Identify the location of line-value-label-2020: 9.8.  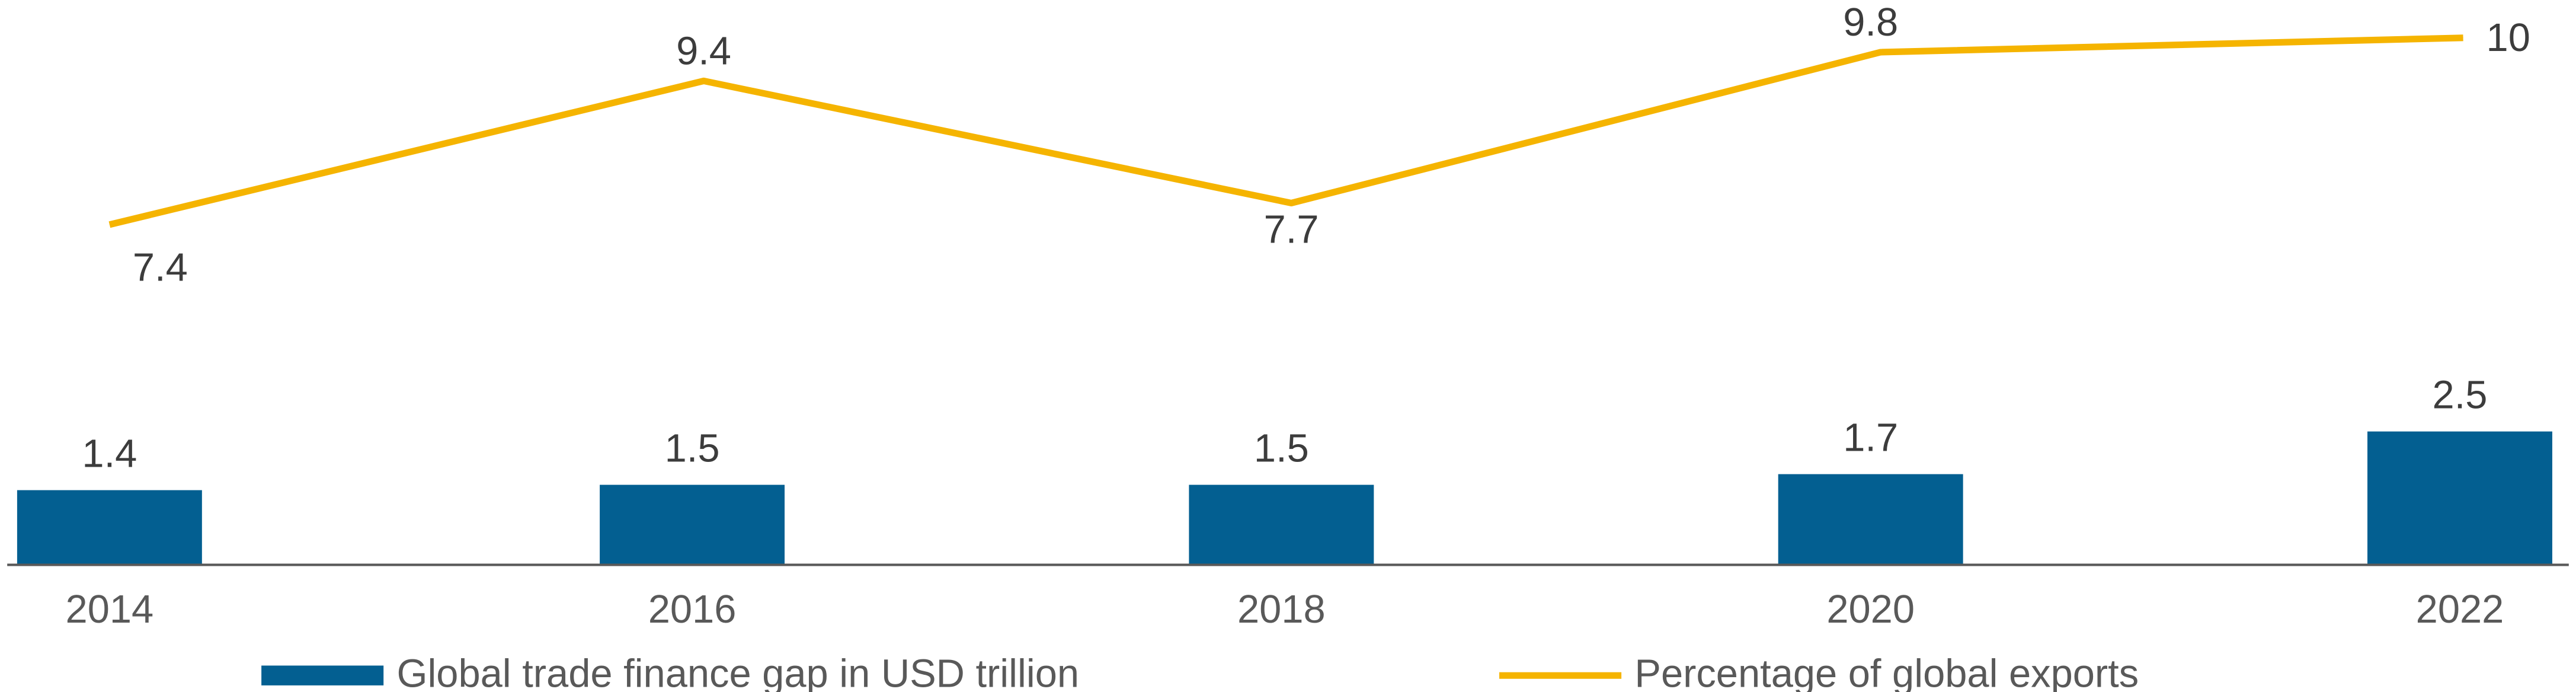
(1870, 22).